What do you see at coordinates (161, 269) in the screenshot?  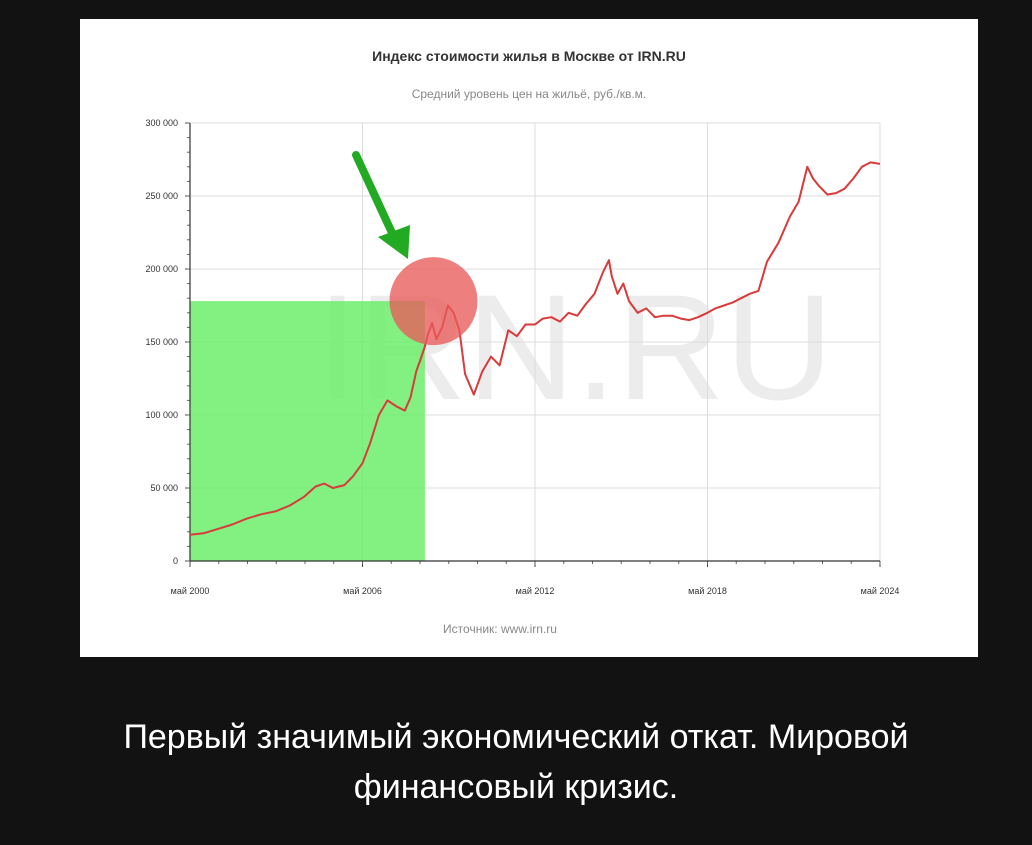 I see `y-tick-label: 200 000` at bounding box center [161, 269].